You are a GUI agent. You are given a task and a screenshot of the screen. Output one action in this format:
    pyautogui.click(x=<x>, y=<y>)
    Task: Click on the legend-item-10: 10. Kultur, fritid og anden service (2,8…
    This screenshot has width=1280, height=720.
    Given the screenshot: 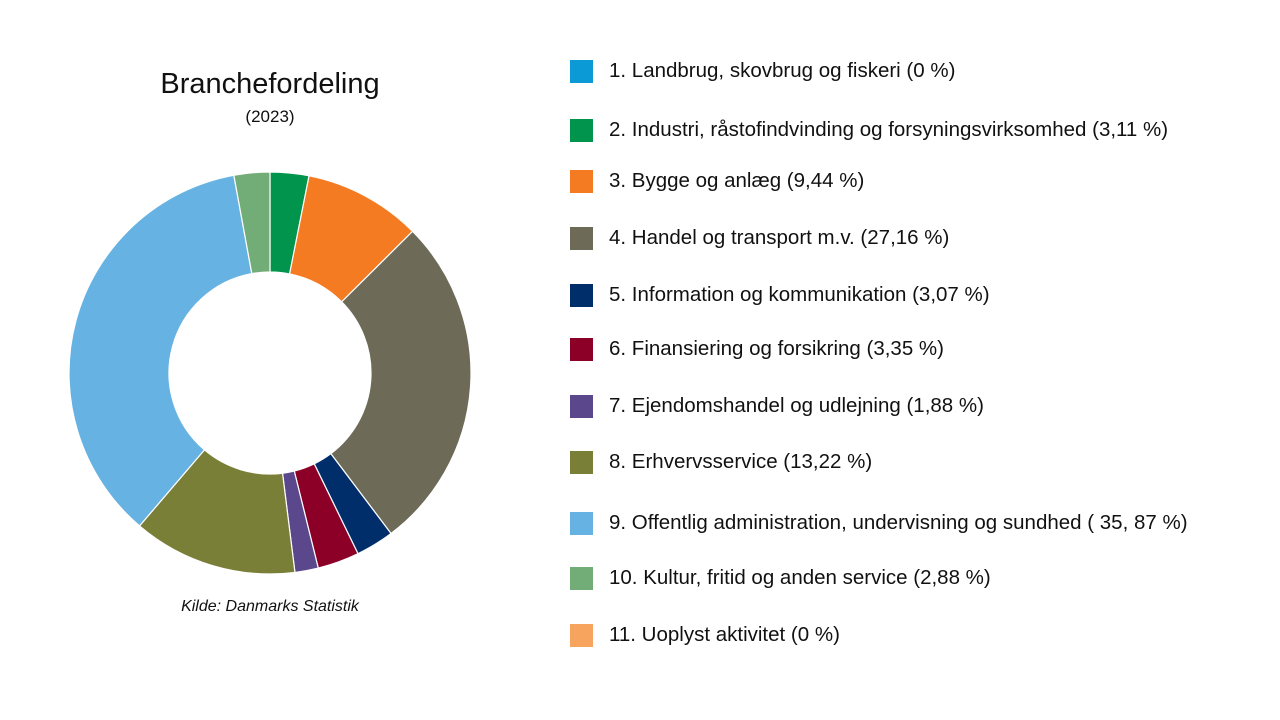 What is the action you would take?
    pyautogui.click(x=780, y=578)
    